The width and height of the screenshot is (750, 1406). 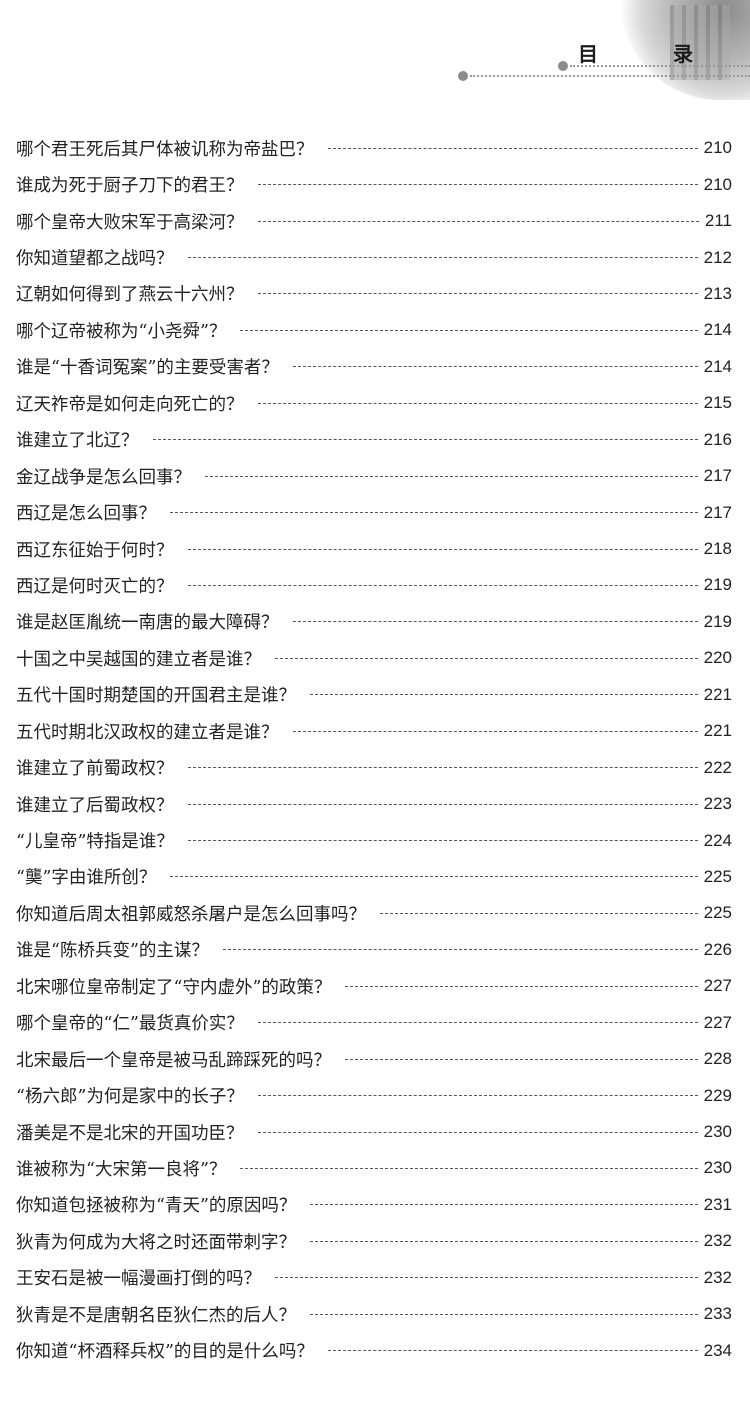 I want to click on entry-title: 狄青为何成为大将之时还面带刺字？, so click(x=156, y=1242).